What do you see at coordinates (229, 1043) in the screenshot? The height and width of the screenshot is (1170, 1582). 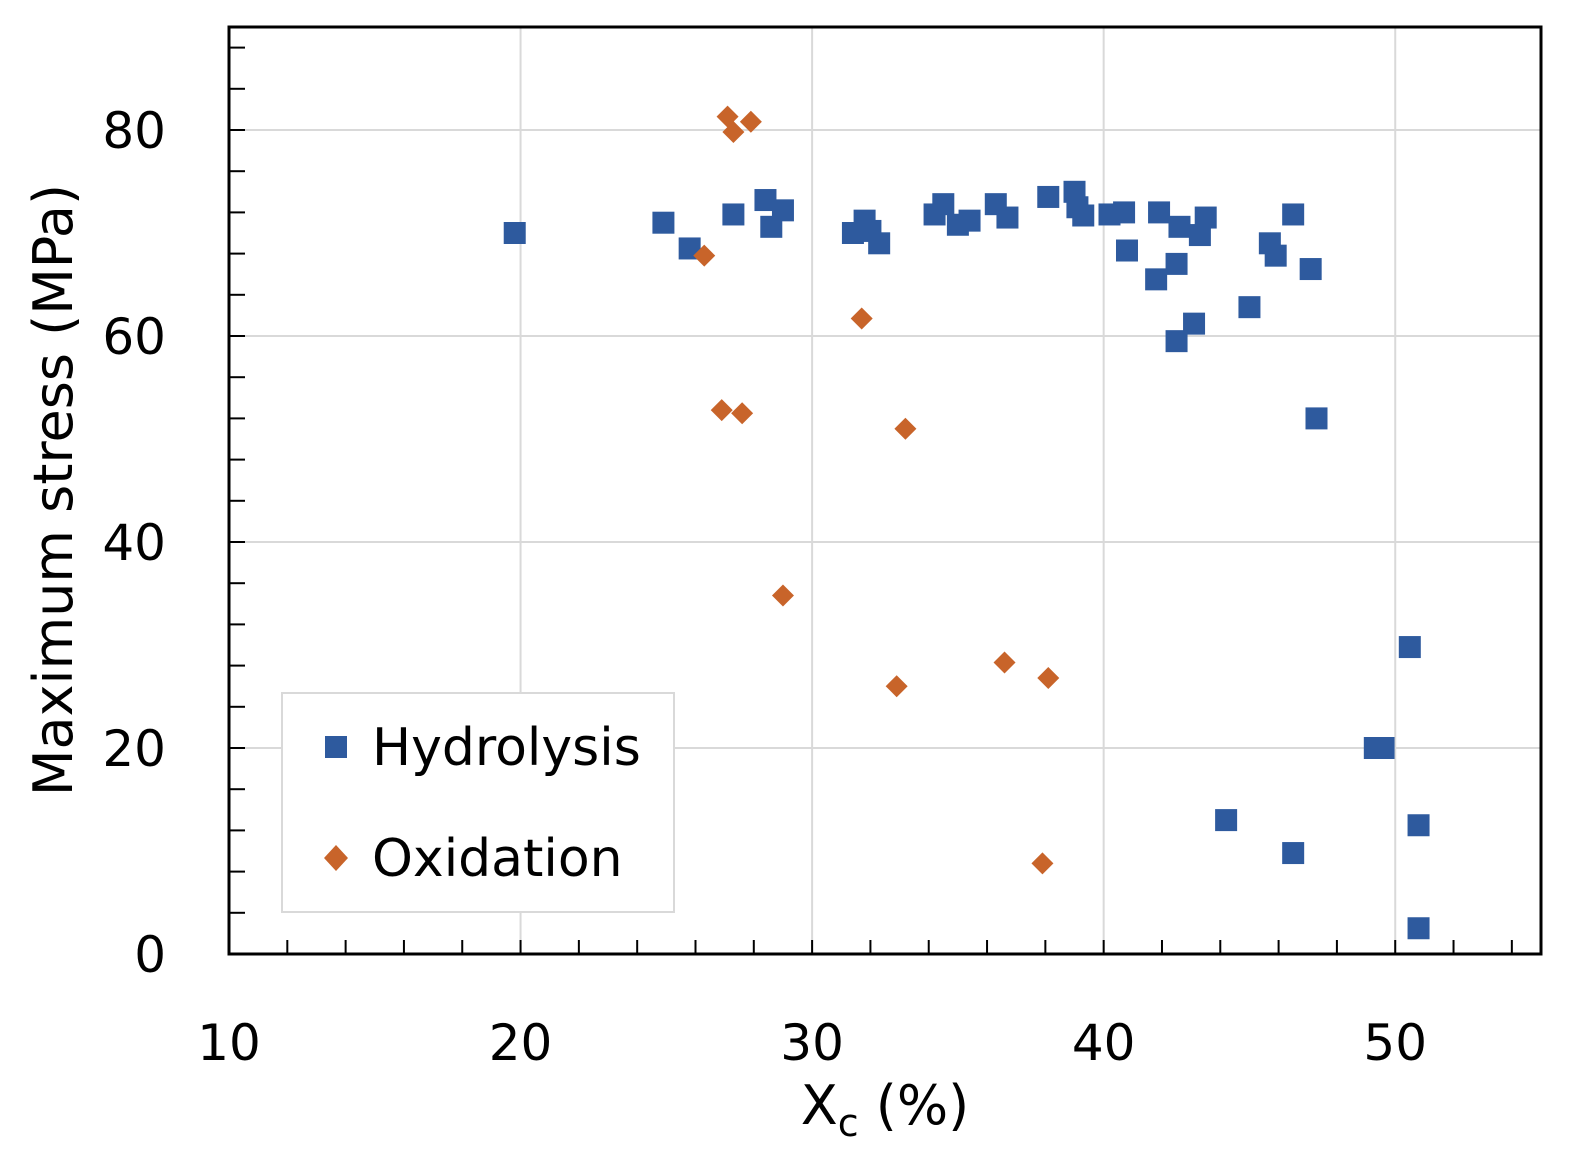 I see `x-tick-label: 10` at bounding box center [229, 1043].